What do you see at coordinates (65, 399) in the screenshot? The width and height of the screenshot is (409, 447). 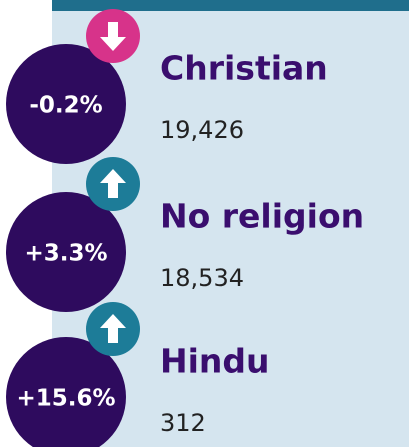 I see `change-label: +15.6%` at bounding box center [65, 399].